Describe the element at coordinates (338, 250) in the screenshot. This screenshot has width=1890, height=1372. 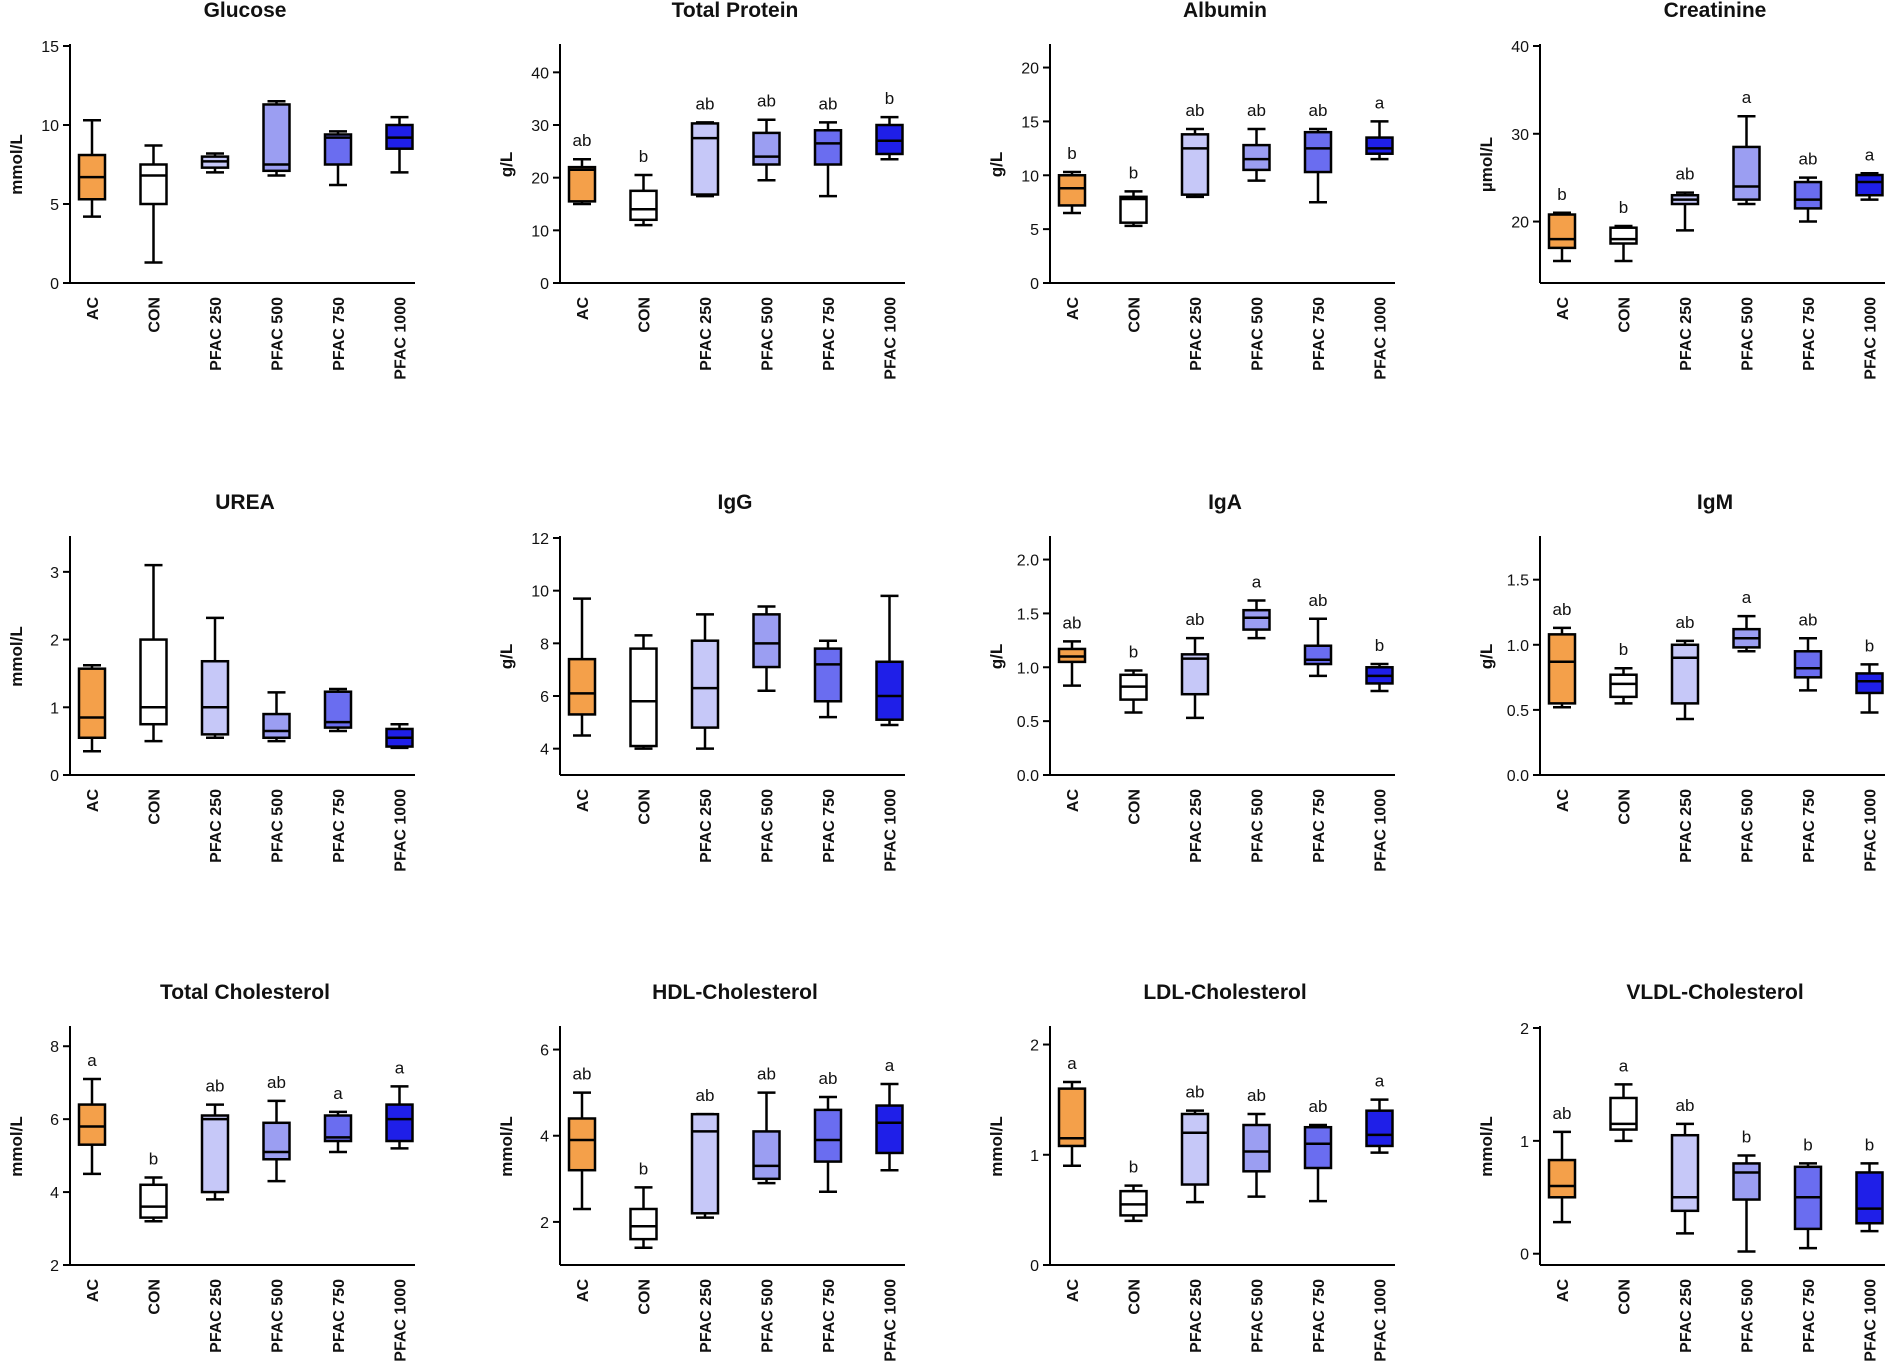
I see `box-pfac-750: PFAC 750` at that location.